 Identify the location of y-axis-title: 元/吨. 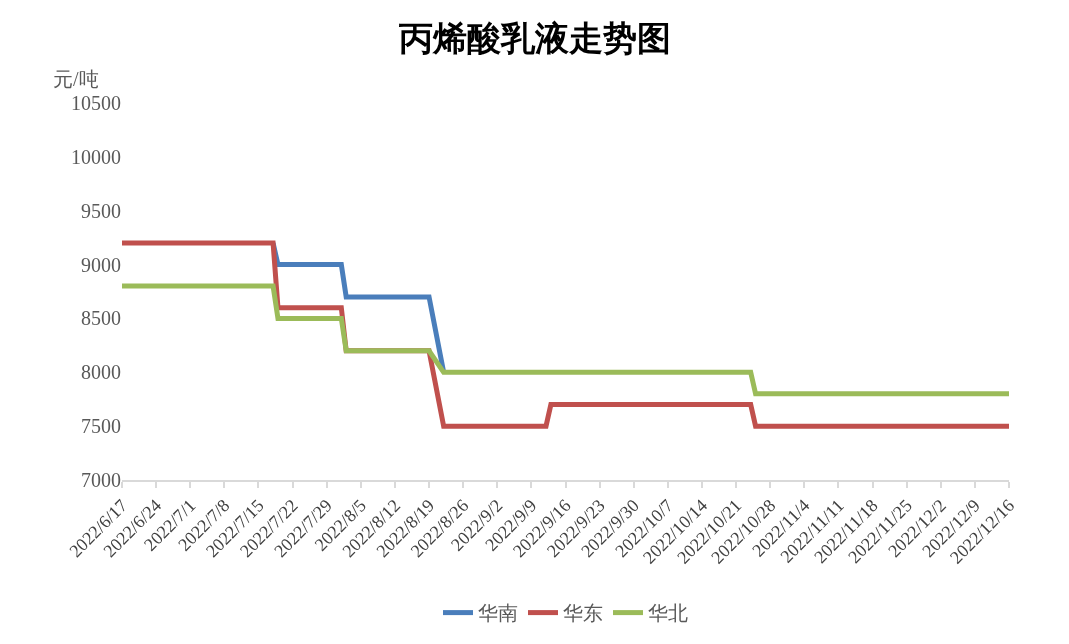
(76, 79).